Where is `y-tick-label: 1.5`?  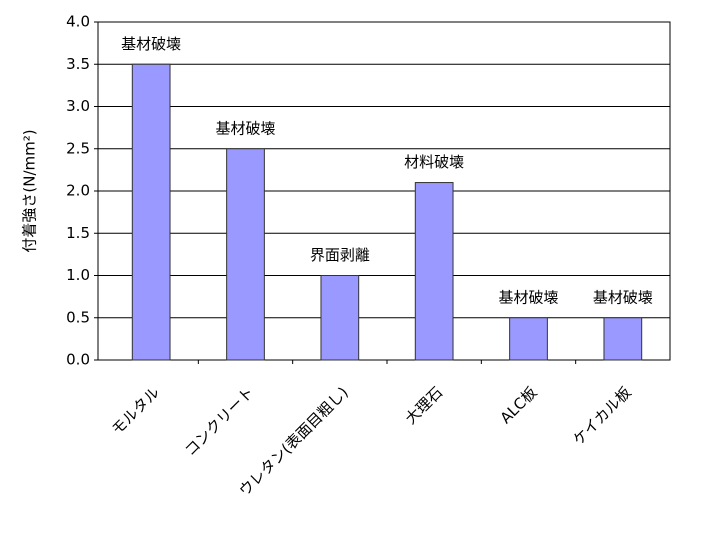 y-tick-label: 1.5 is located at coordinates (78, 233).